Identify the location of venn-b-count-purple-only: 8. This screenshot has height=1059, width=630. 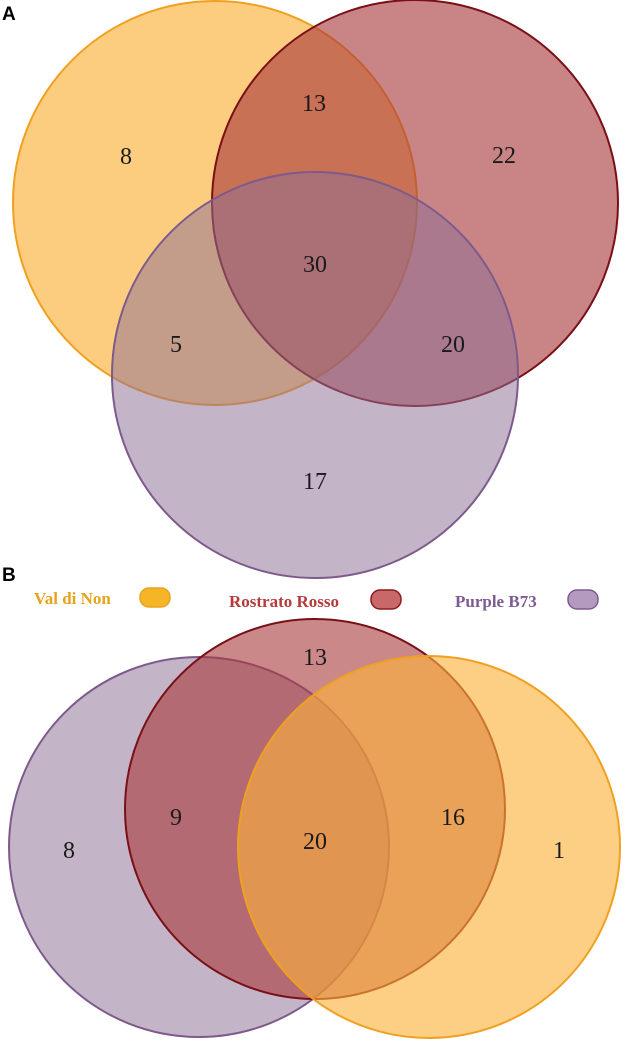
(69, 851).